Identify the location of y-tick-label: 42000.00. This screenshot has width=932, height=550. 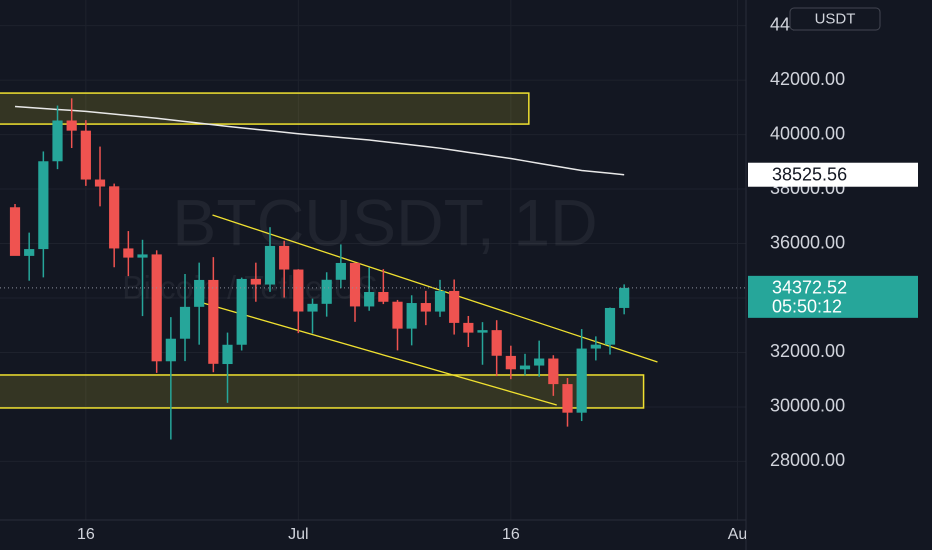
(807, 79).